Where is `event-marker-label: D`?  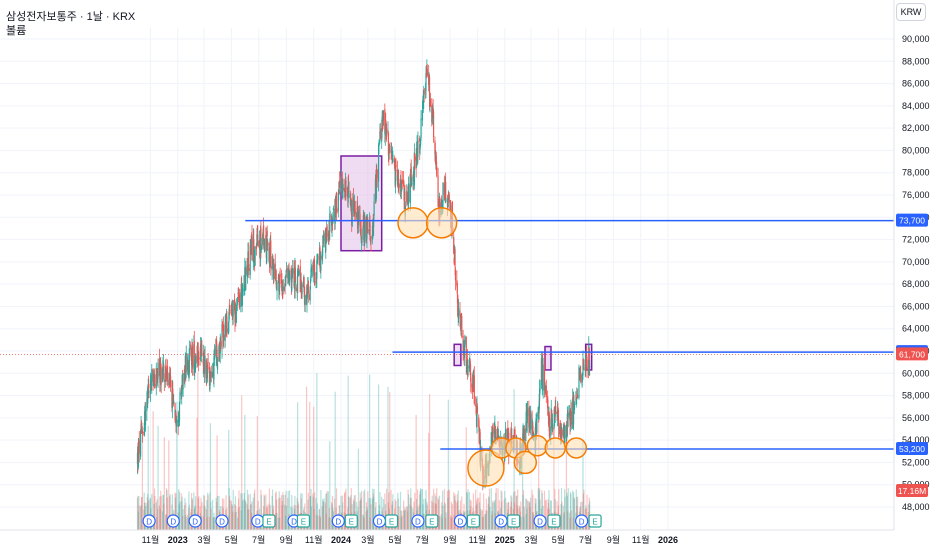 event-marker-label: D is located at coordinates (222, 522).